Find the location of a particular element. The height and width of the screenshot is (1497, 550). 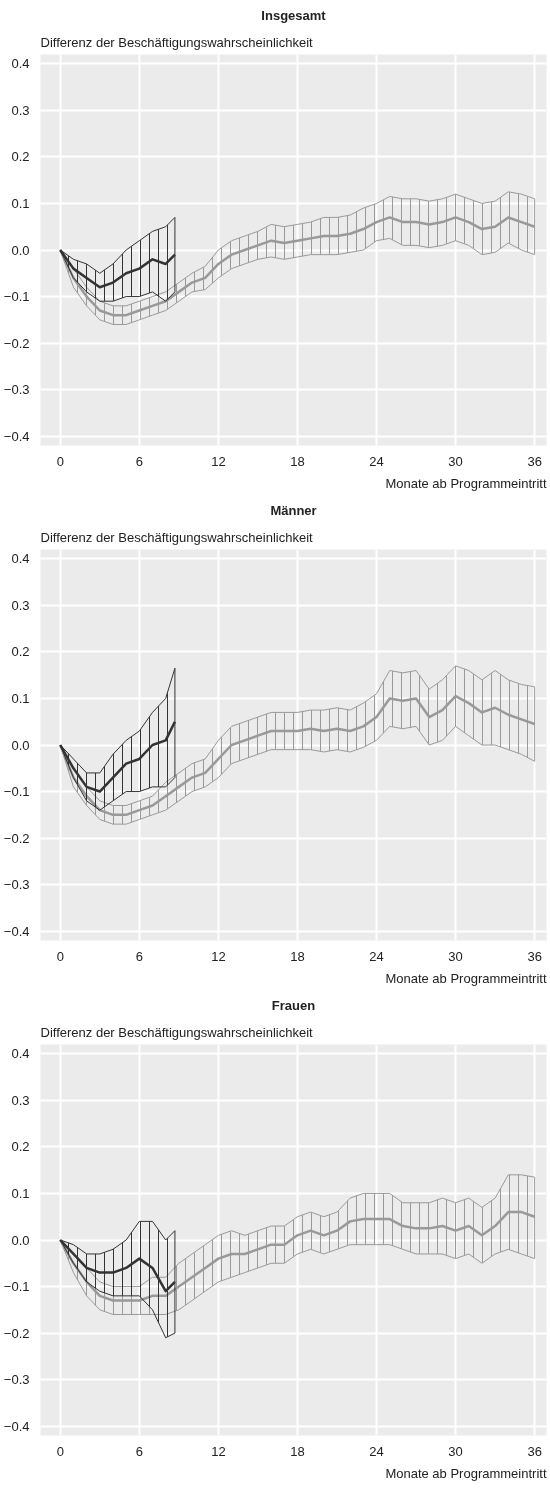

chart-title: Männer is located at coordinates (293, 510).